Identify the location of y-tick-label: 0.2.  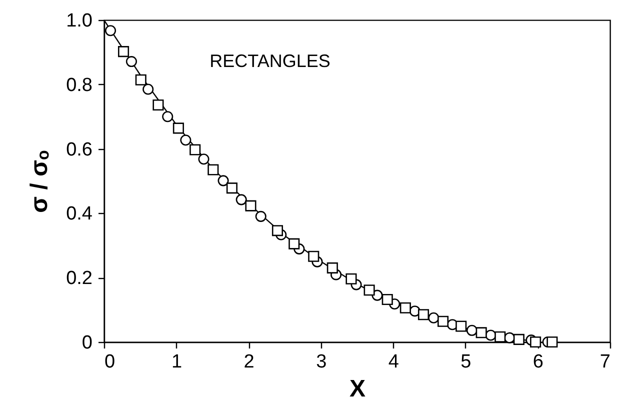
(79, 279).